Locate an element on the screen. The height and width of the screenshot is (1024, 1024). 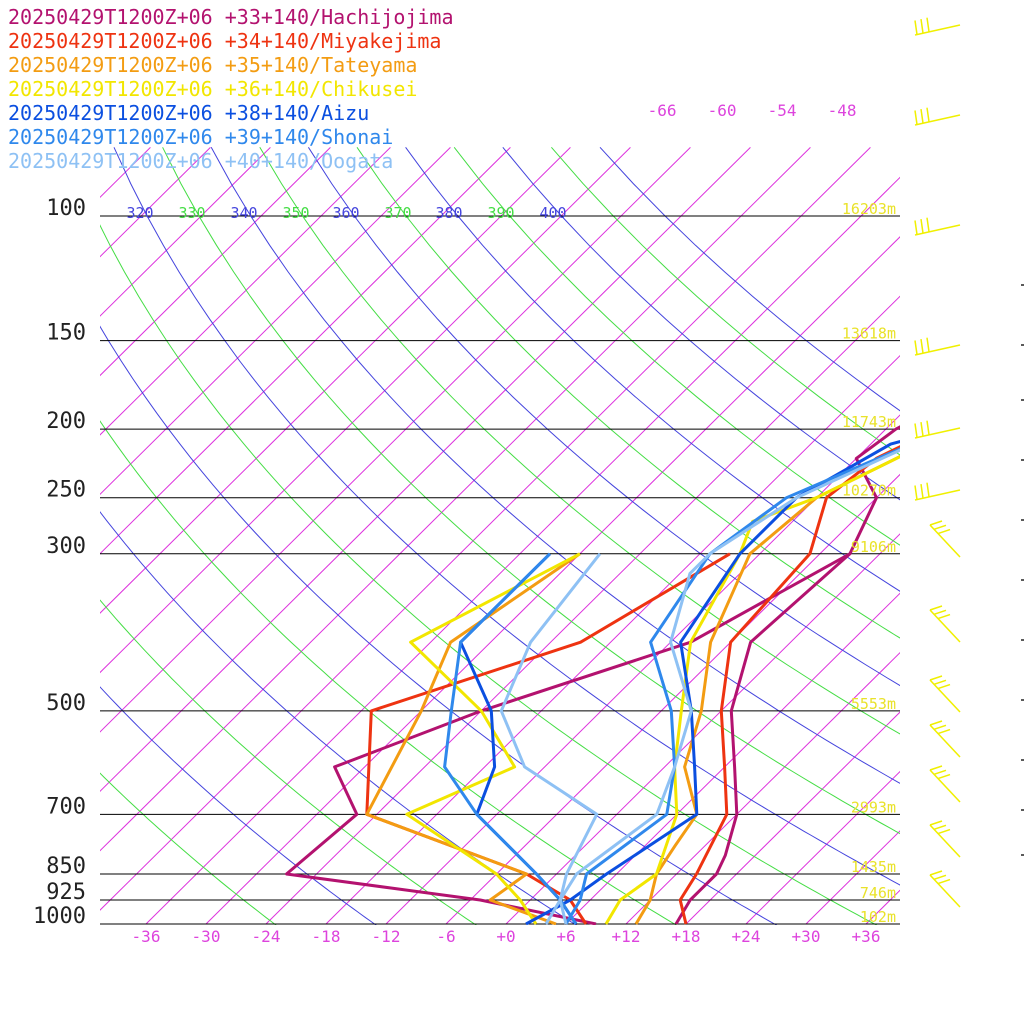
height-label: 13618m is located at coordinates (869, 334).